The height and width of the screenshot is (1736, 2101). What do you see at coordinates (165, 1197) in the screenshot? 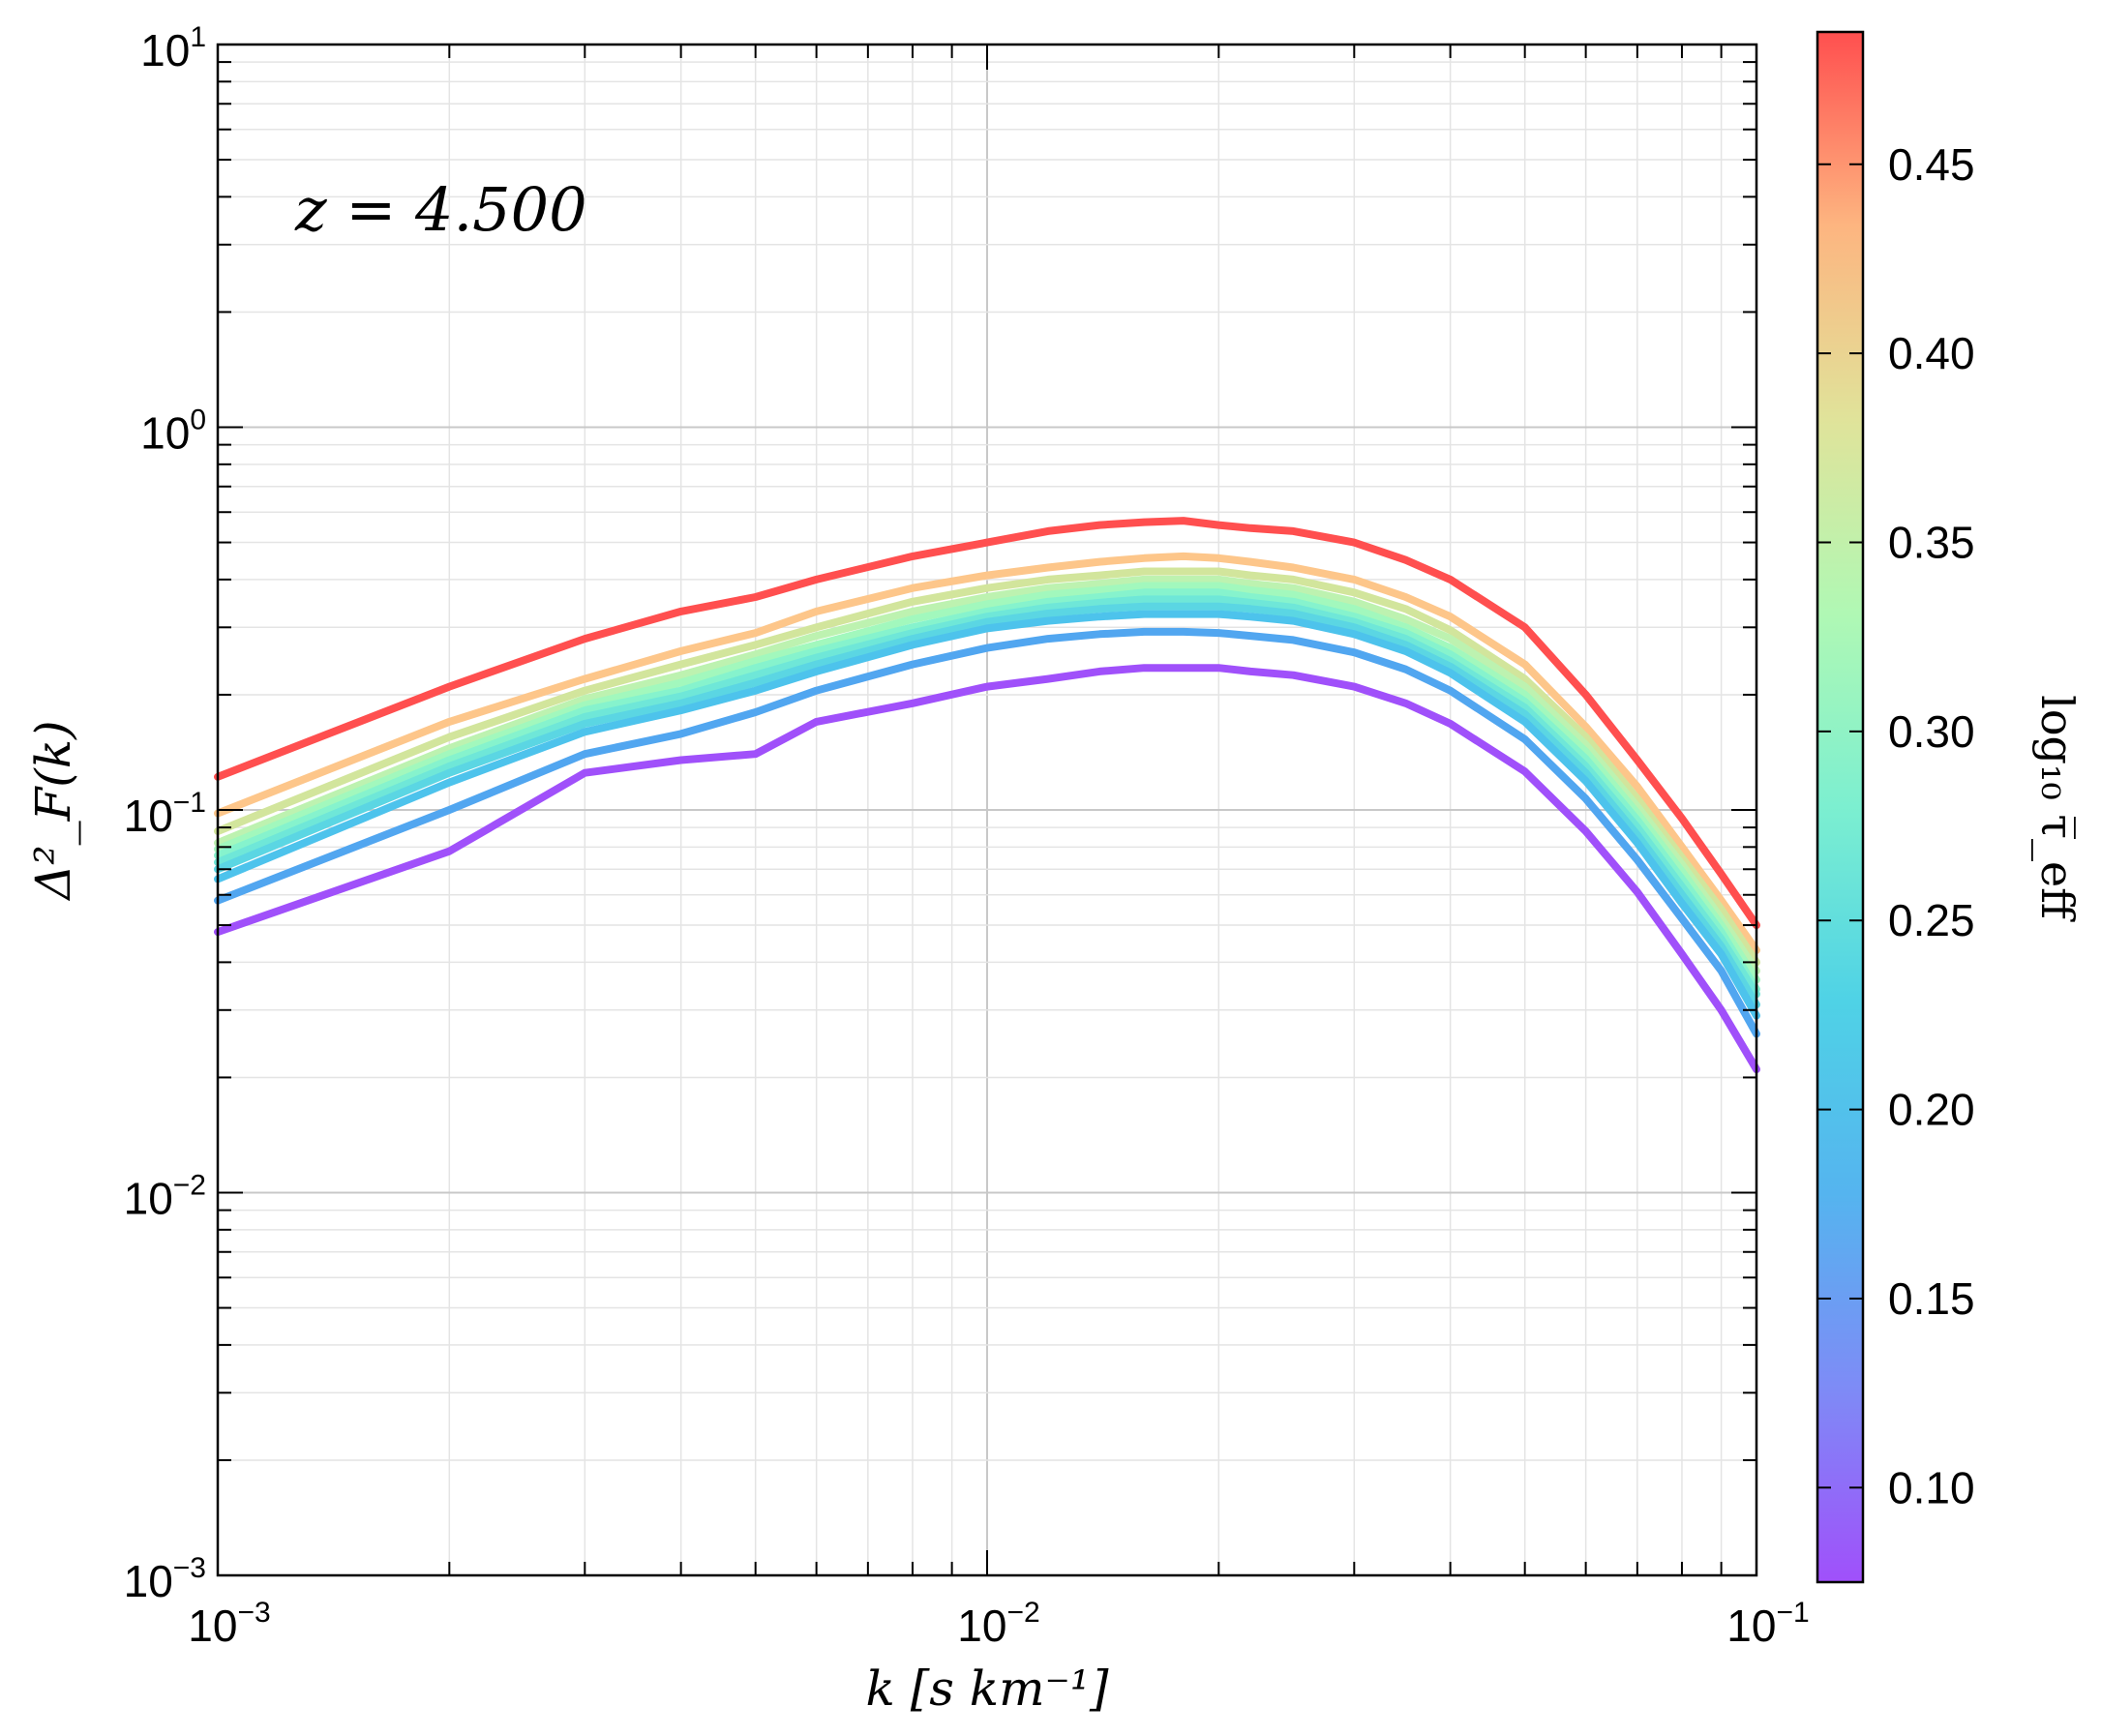
I see `y-tick-label: 10⁻²` at bounding box center [165, 1197].